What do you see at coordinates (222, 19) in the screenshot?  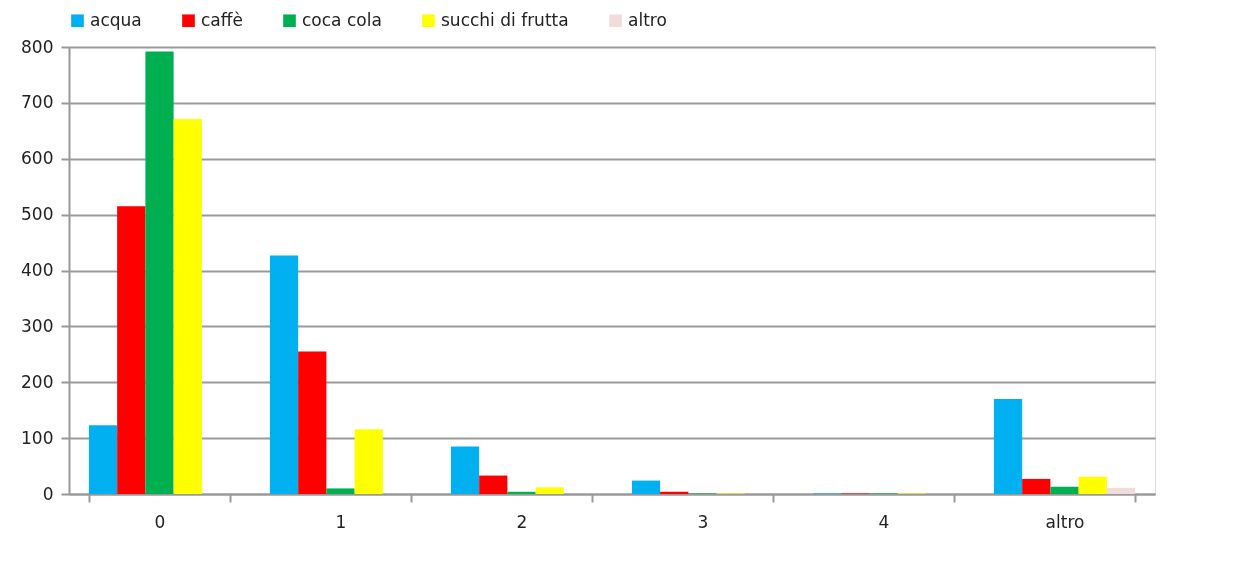 I see `legend-label: caffè` at bounding box center [222, 19].